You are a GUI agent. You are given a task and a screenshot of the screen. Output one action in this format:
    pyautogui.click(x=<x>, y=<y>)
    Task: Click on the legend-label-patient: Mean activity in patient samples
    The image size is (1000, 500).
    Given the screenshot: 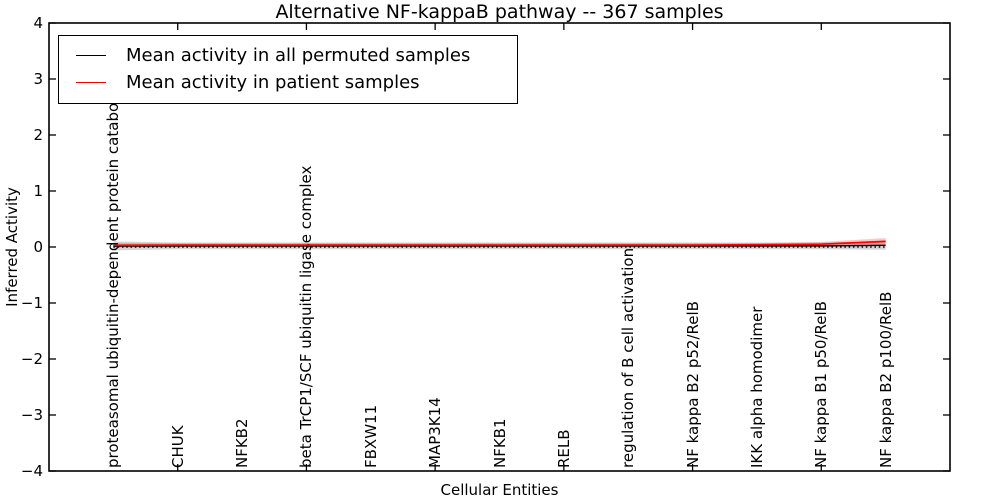 What is the action you would take?
    pyautogui.click(x=273, y=82)
    